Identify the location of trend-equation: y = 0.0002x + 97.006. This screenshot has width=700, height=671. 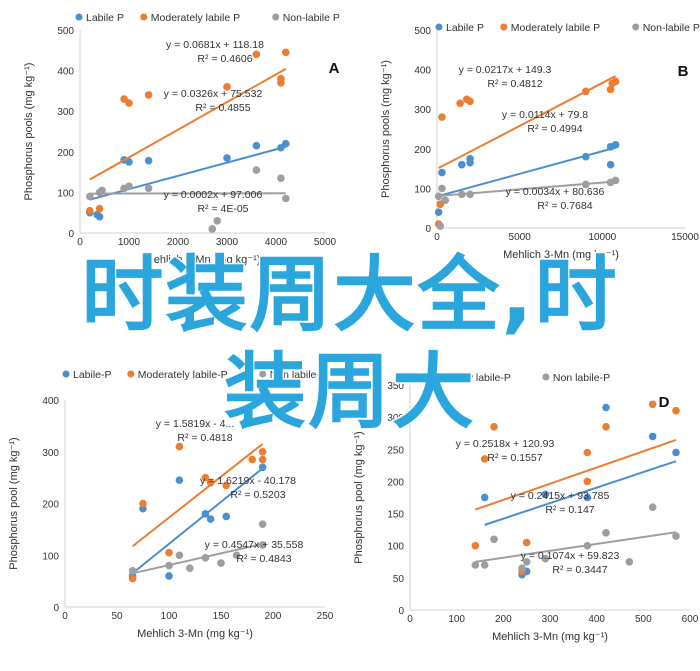
(213, 195).